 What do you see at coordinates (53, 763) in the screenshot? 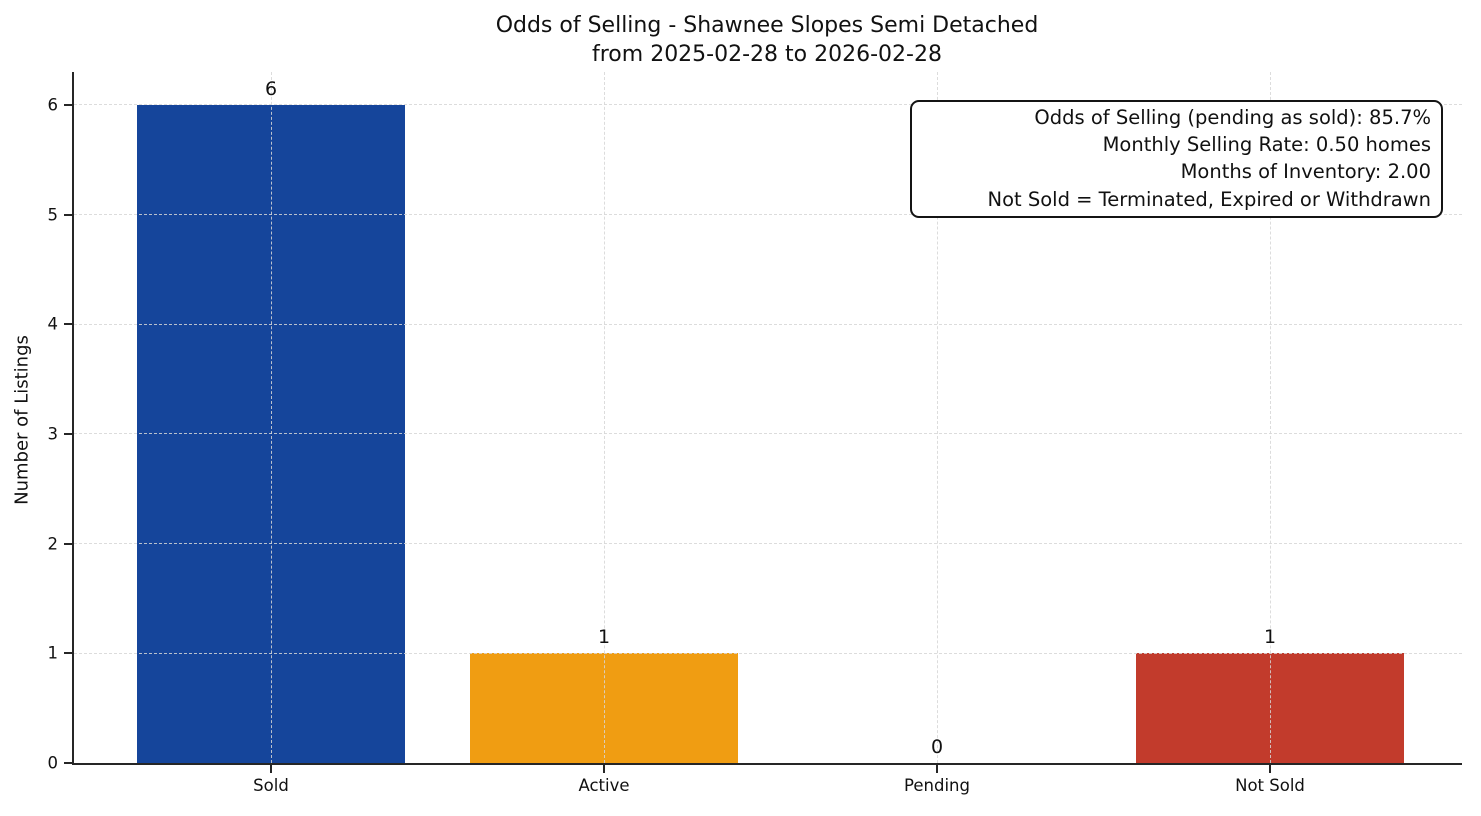
I see `y-tick-label: 0` at bounding box center [53, 763].